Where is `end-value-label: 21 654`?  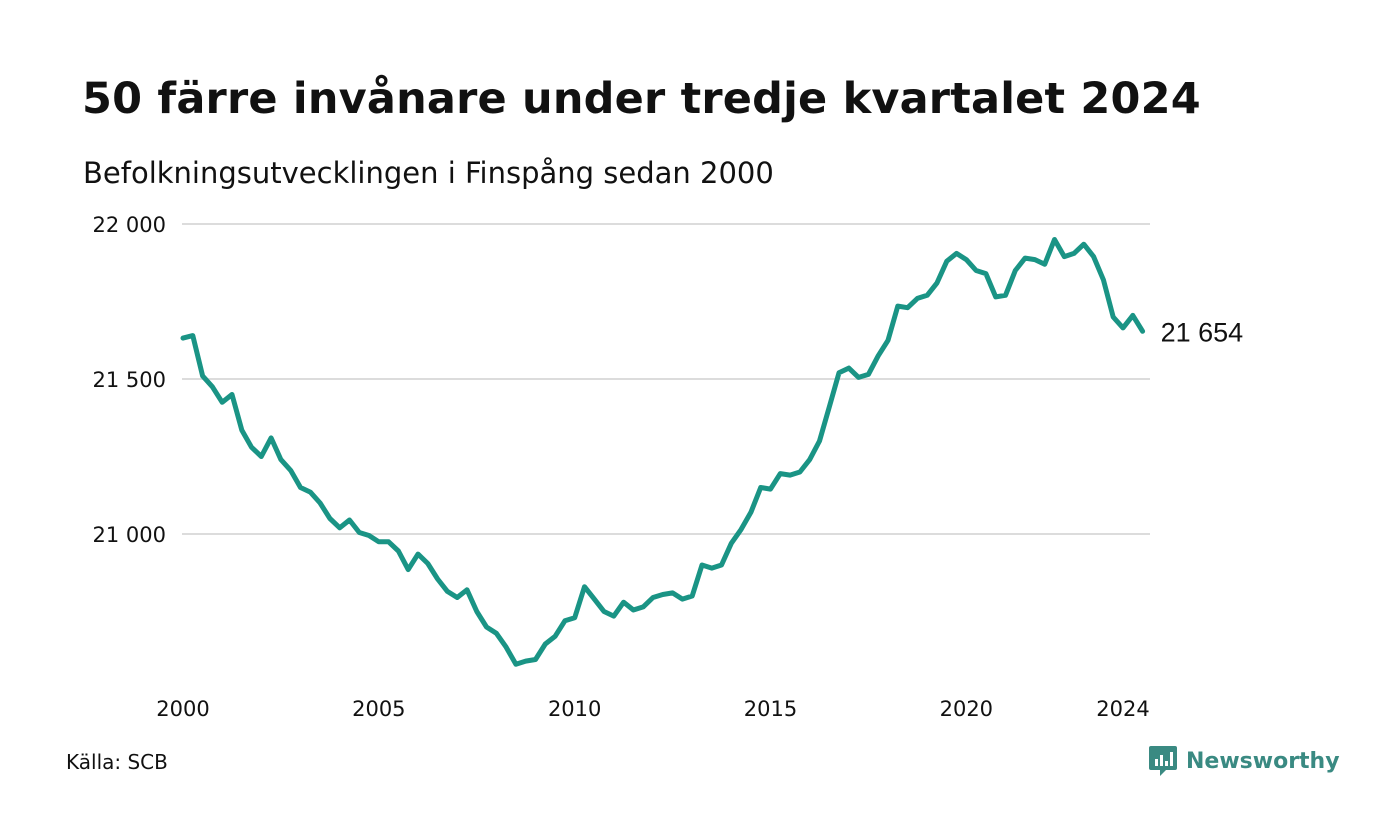
end-value-label: 21 654 is located at coordinates (1202, 332).